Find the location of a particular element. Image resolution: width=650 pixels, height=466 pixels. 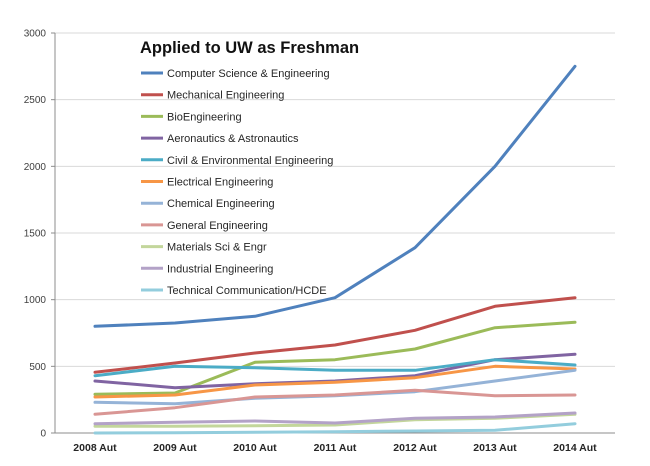

series-line-general-engineering is located at coordinates (335, 402).